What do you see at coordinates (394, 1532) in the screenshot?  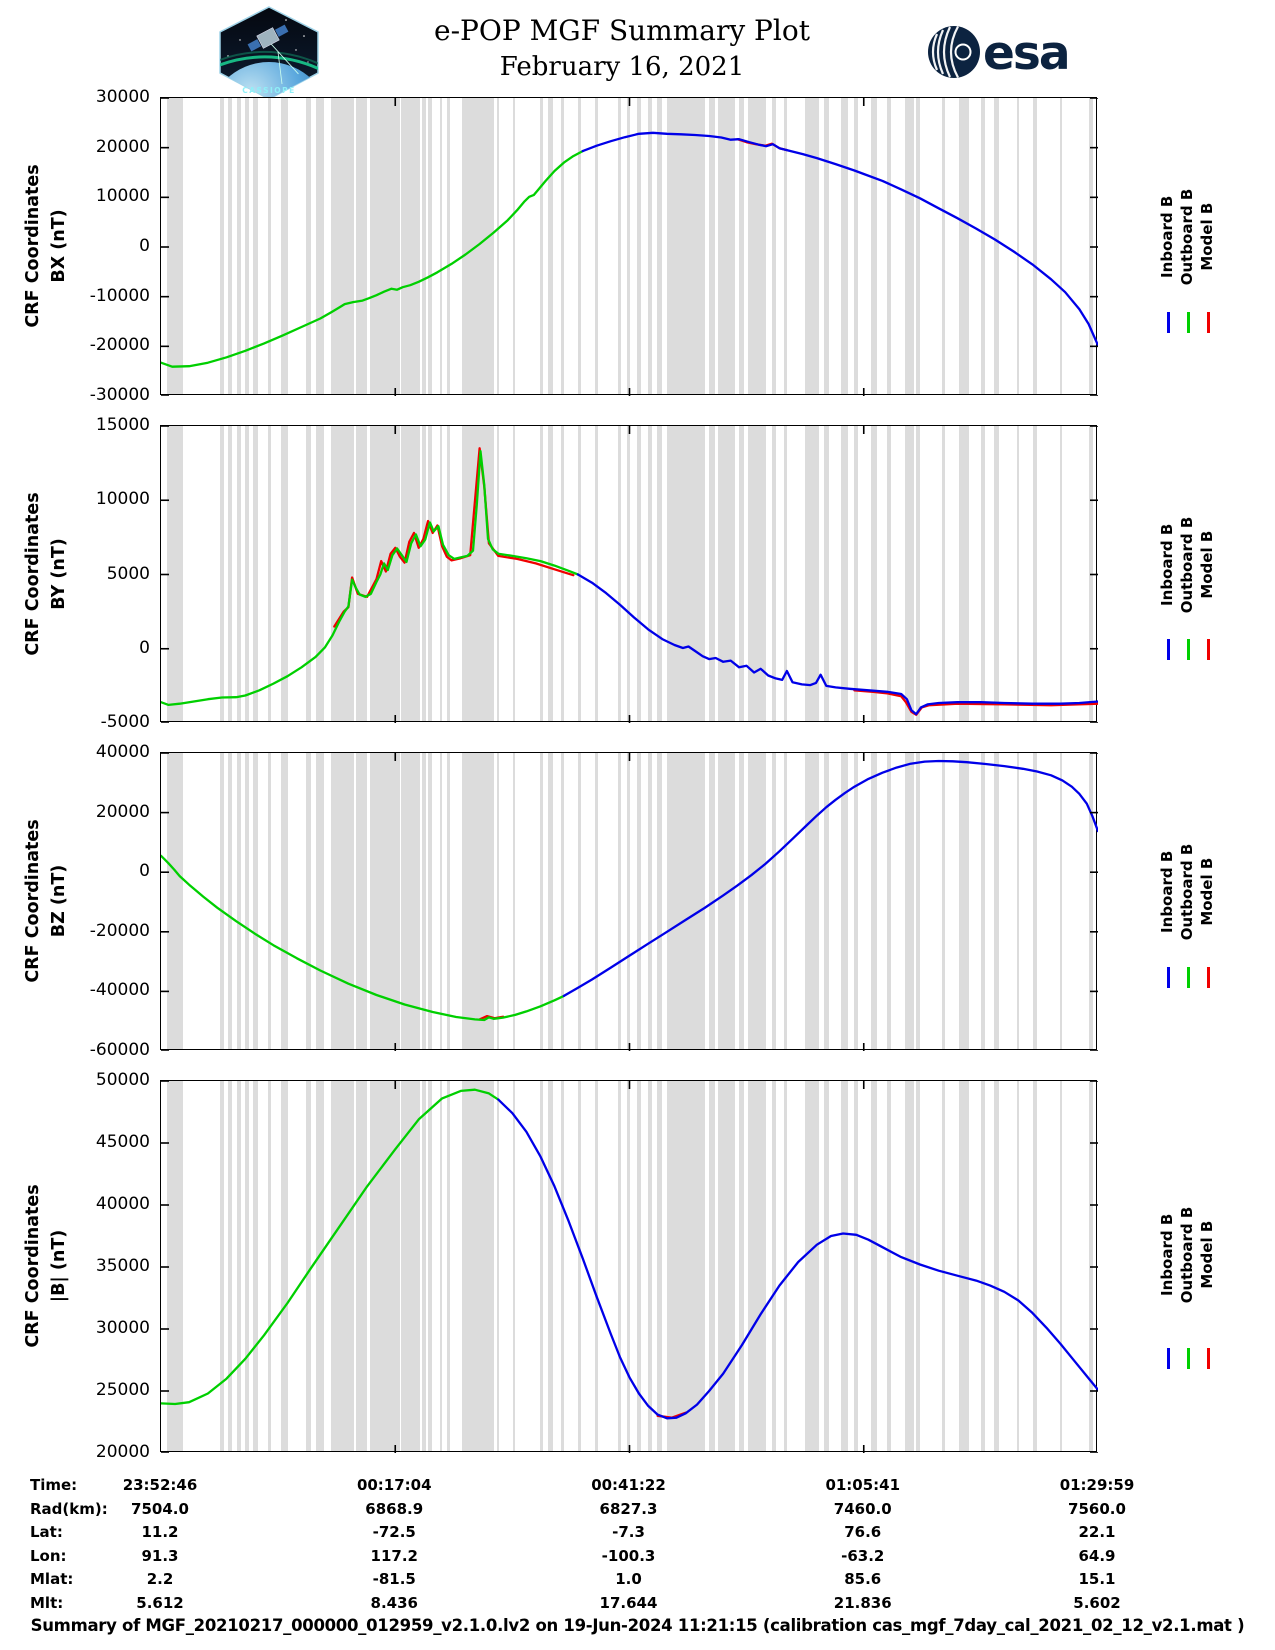 I see `cell-value: -72.5` at bounding box center [394, 1532].